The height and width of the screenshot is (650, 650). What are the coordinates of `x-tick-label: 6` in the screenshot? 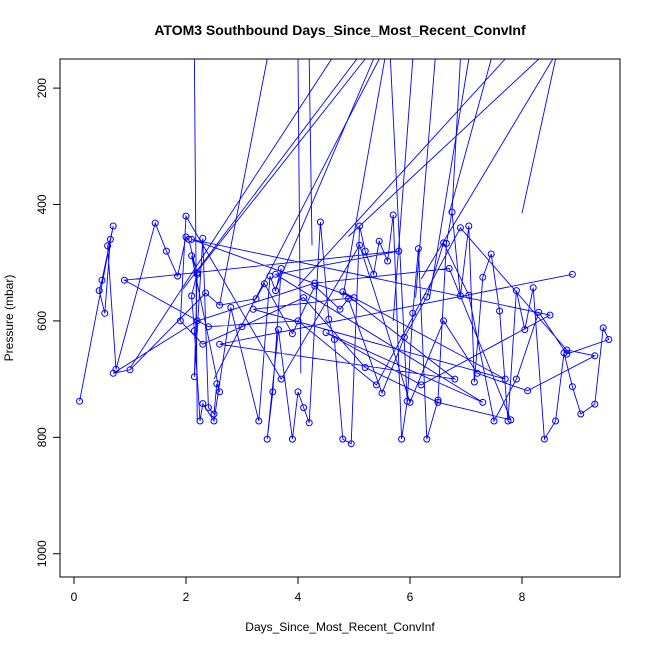 It's located at (410, 597).